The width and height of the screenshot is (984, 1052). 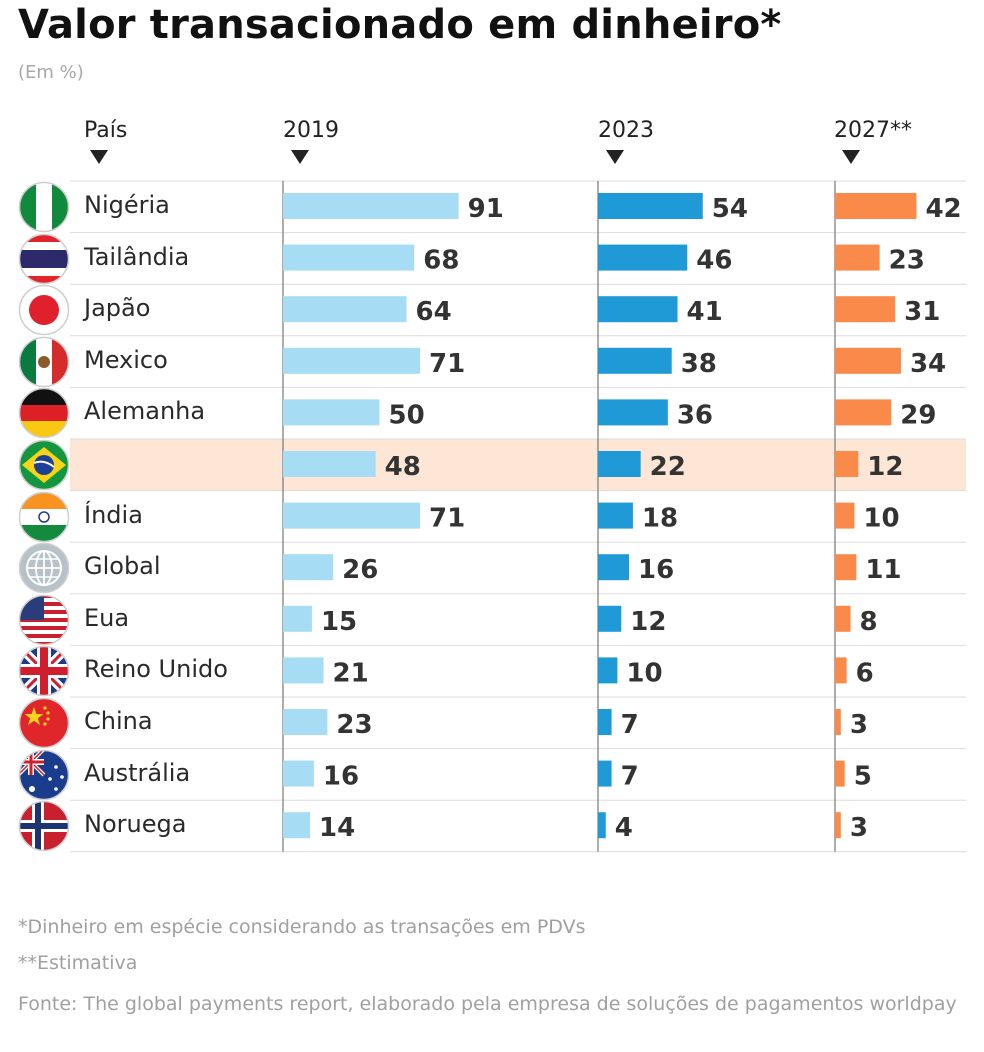 What do you see at coordinates (668, 467) in the screenshot?
I see `value-label-2023: 22` at bounding box center [668, 467].